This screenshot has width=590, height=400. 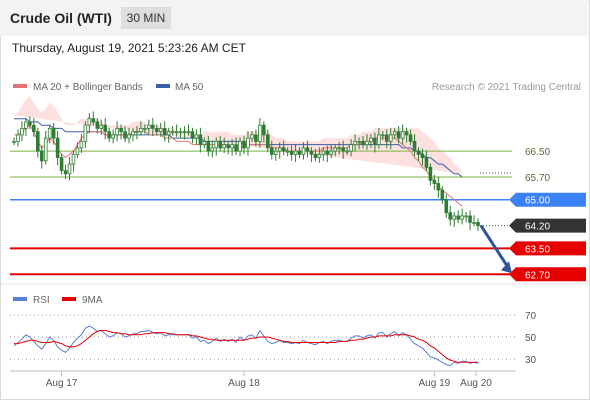 I want to click on rsi-line, so click(x=246, y=346).